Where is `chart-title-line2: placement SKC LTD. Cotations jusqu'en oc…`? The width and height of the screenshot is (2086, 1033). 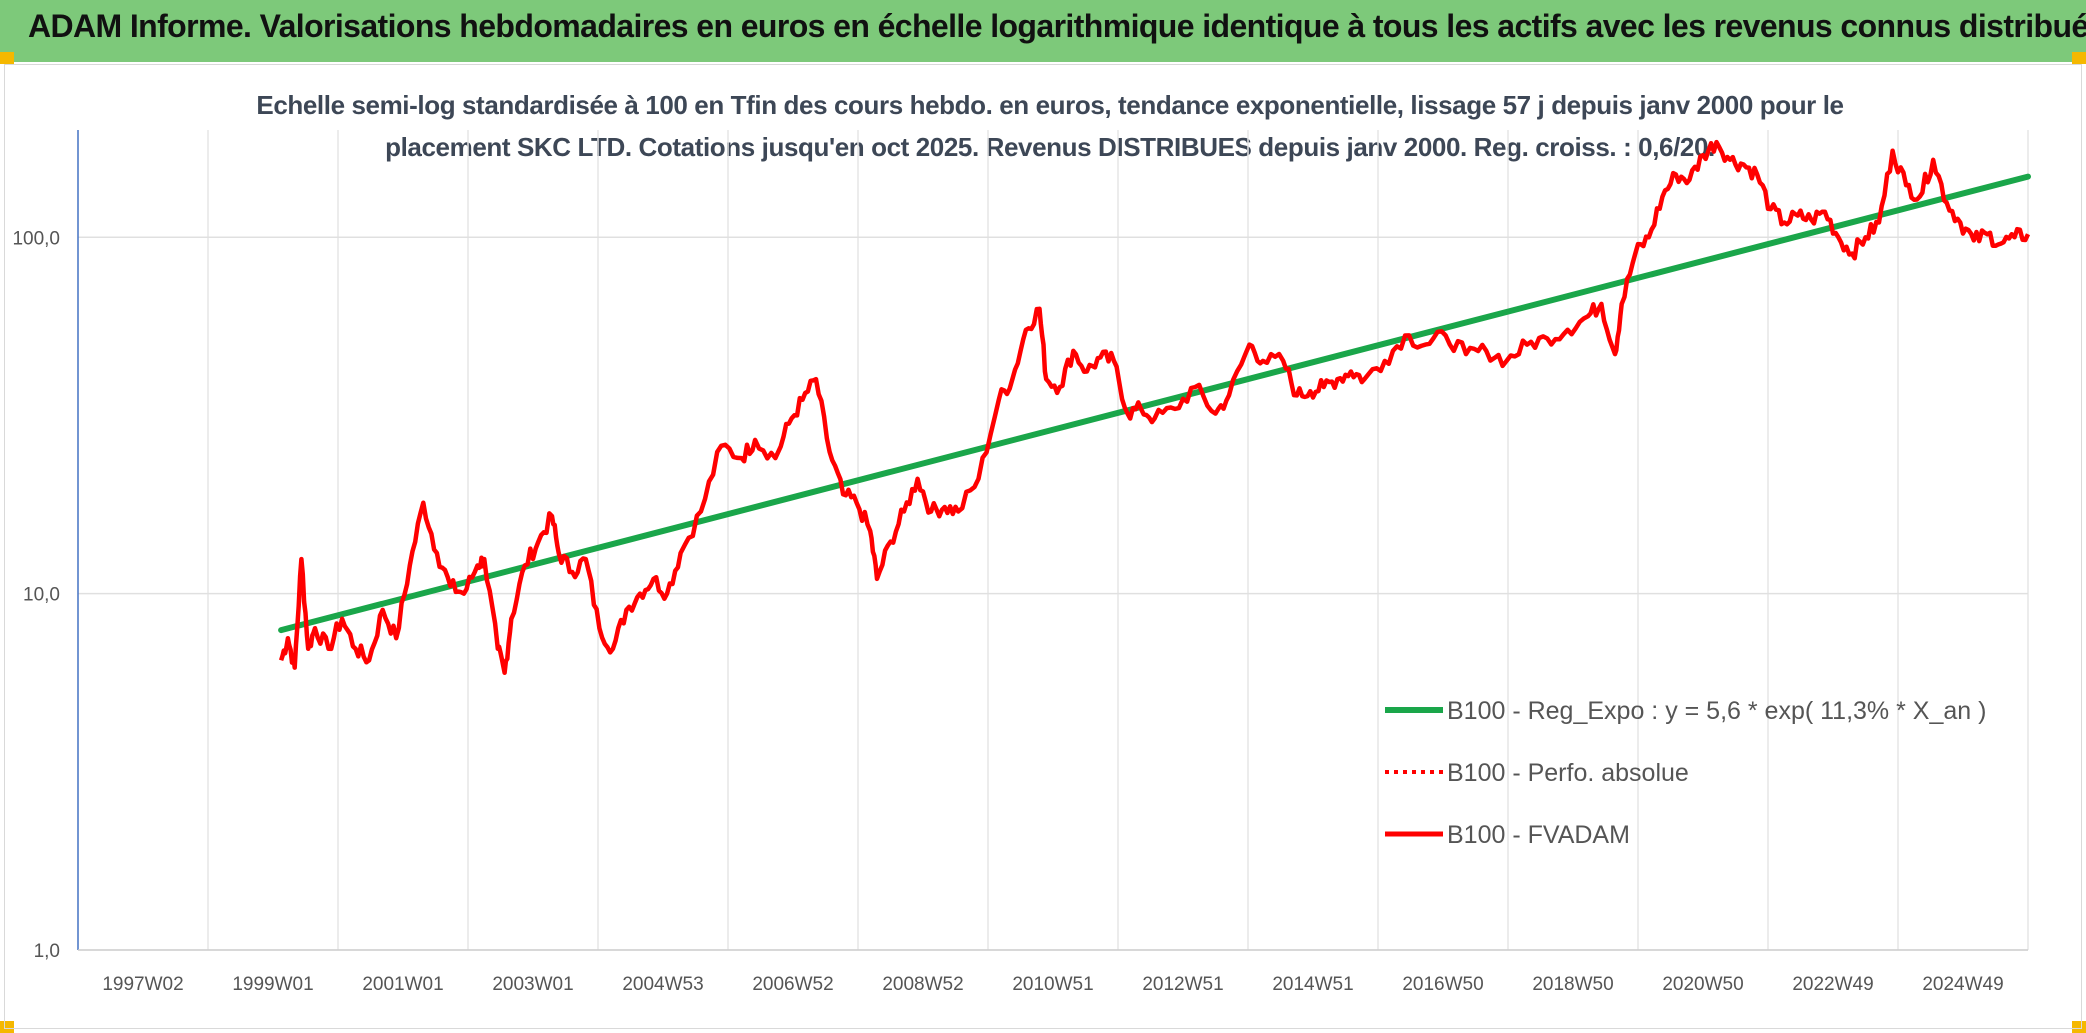 chart-title-line2: placement SKC LTD. Cotations jusqu'en oc… is located at coordinates (1050, 147).